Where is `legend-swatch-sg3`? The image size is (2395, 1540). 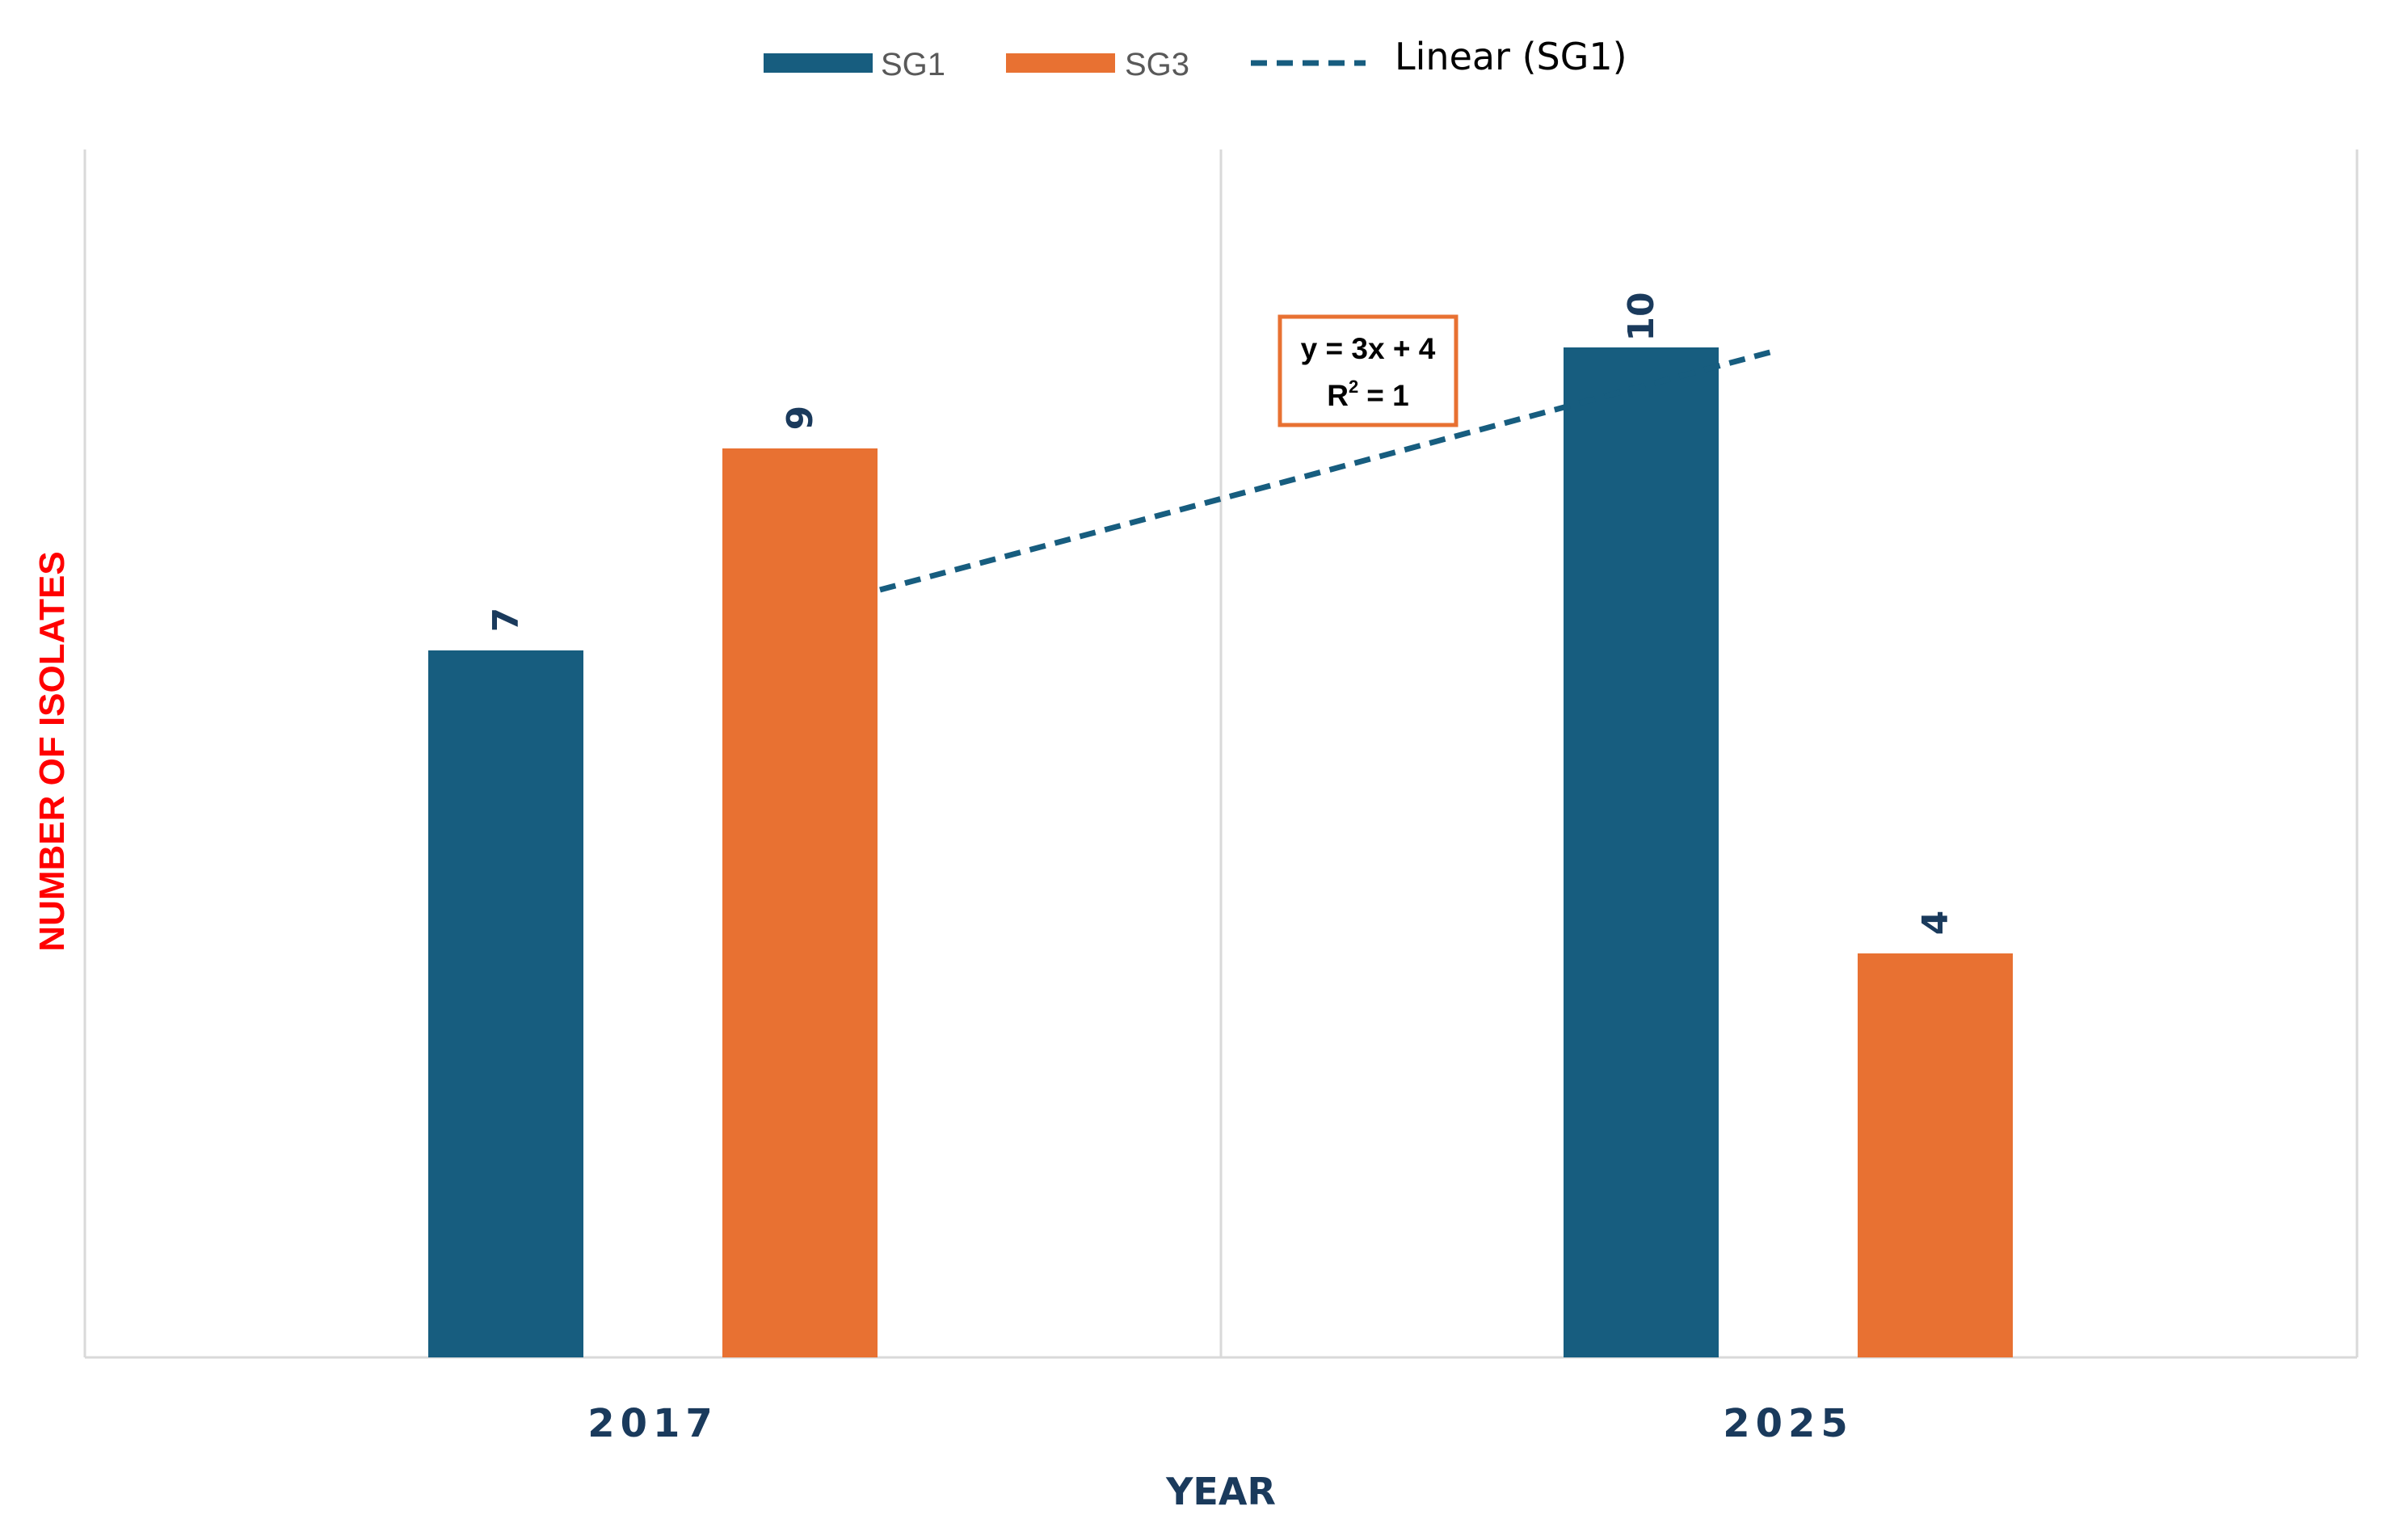 legend-swatch-sg3 is located at coordinates (1060, 63).